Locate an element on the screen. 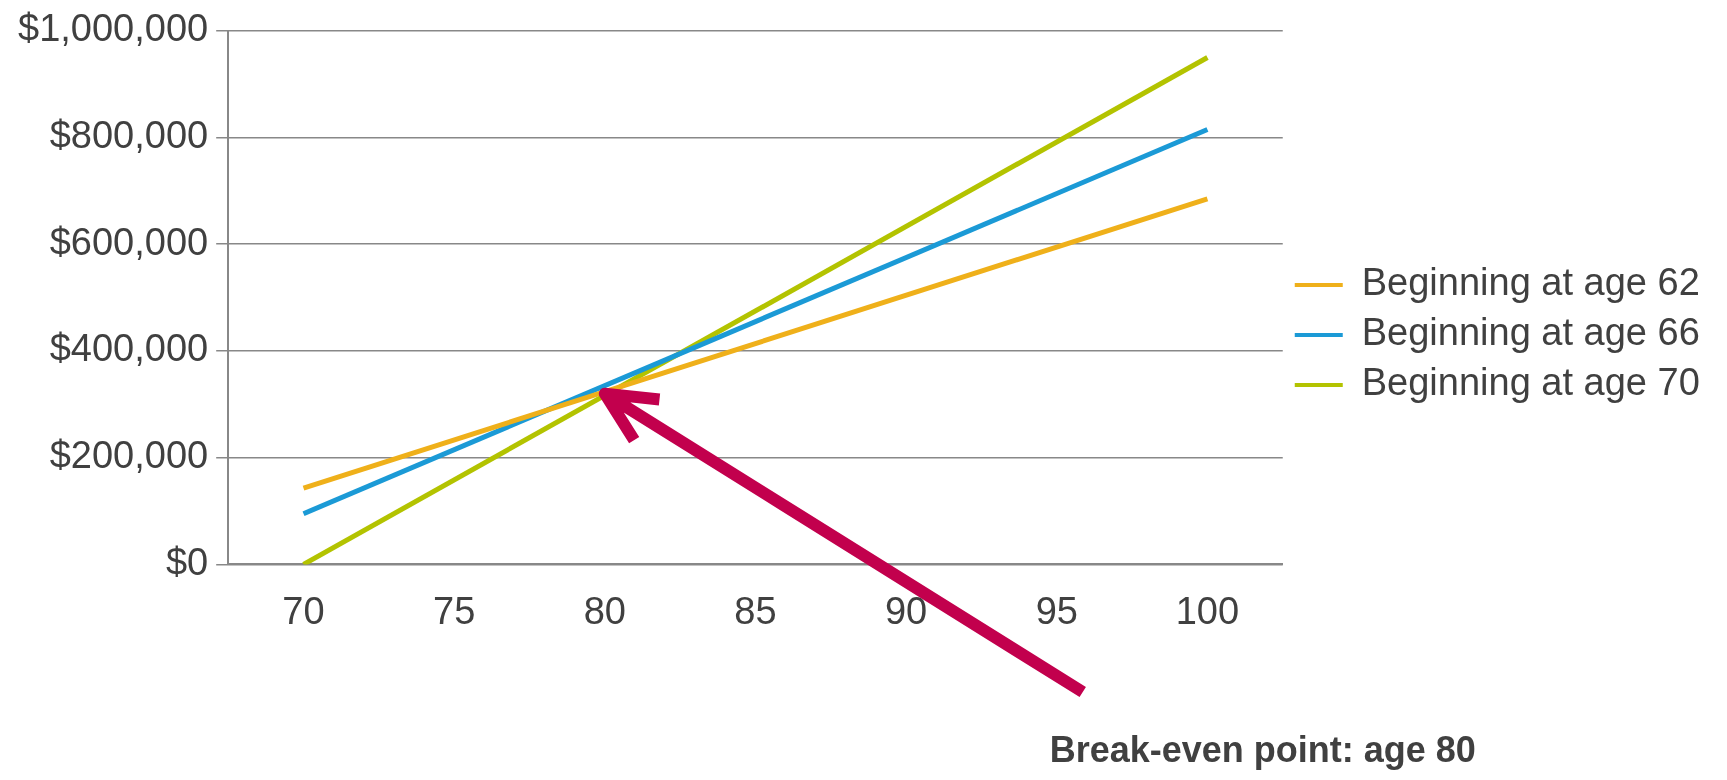 The width and height of the screenshot is (1727, 780). x-tick-label: 85 is located at coordinates (755, 610).